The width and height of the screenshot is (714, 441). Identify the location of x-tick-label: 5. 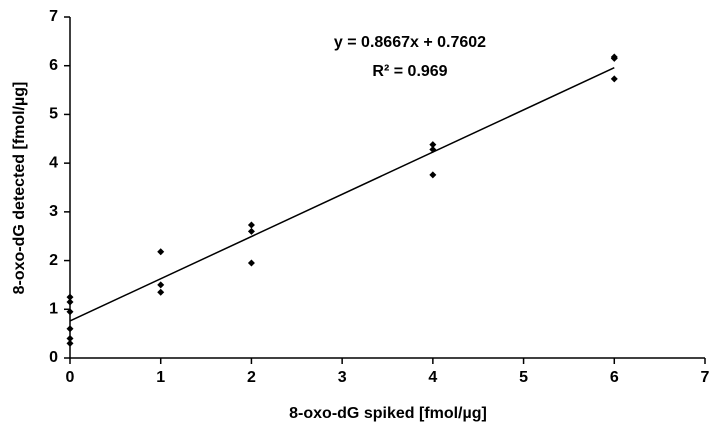
(523, 377).